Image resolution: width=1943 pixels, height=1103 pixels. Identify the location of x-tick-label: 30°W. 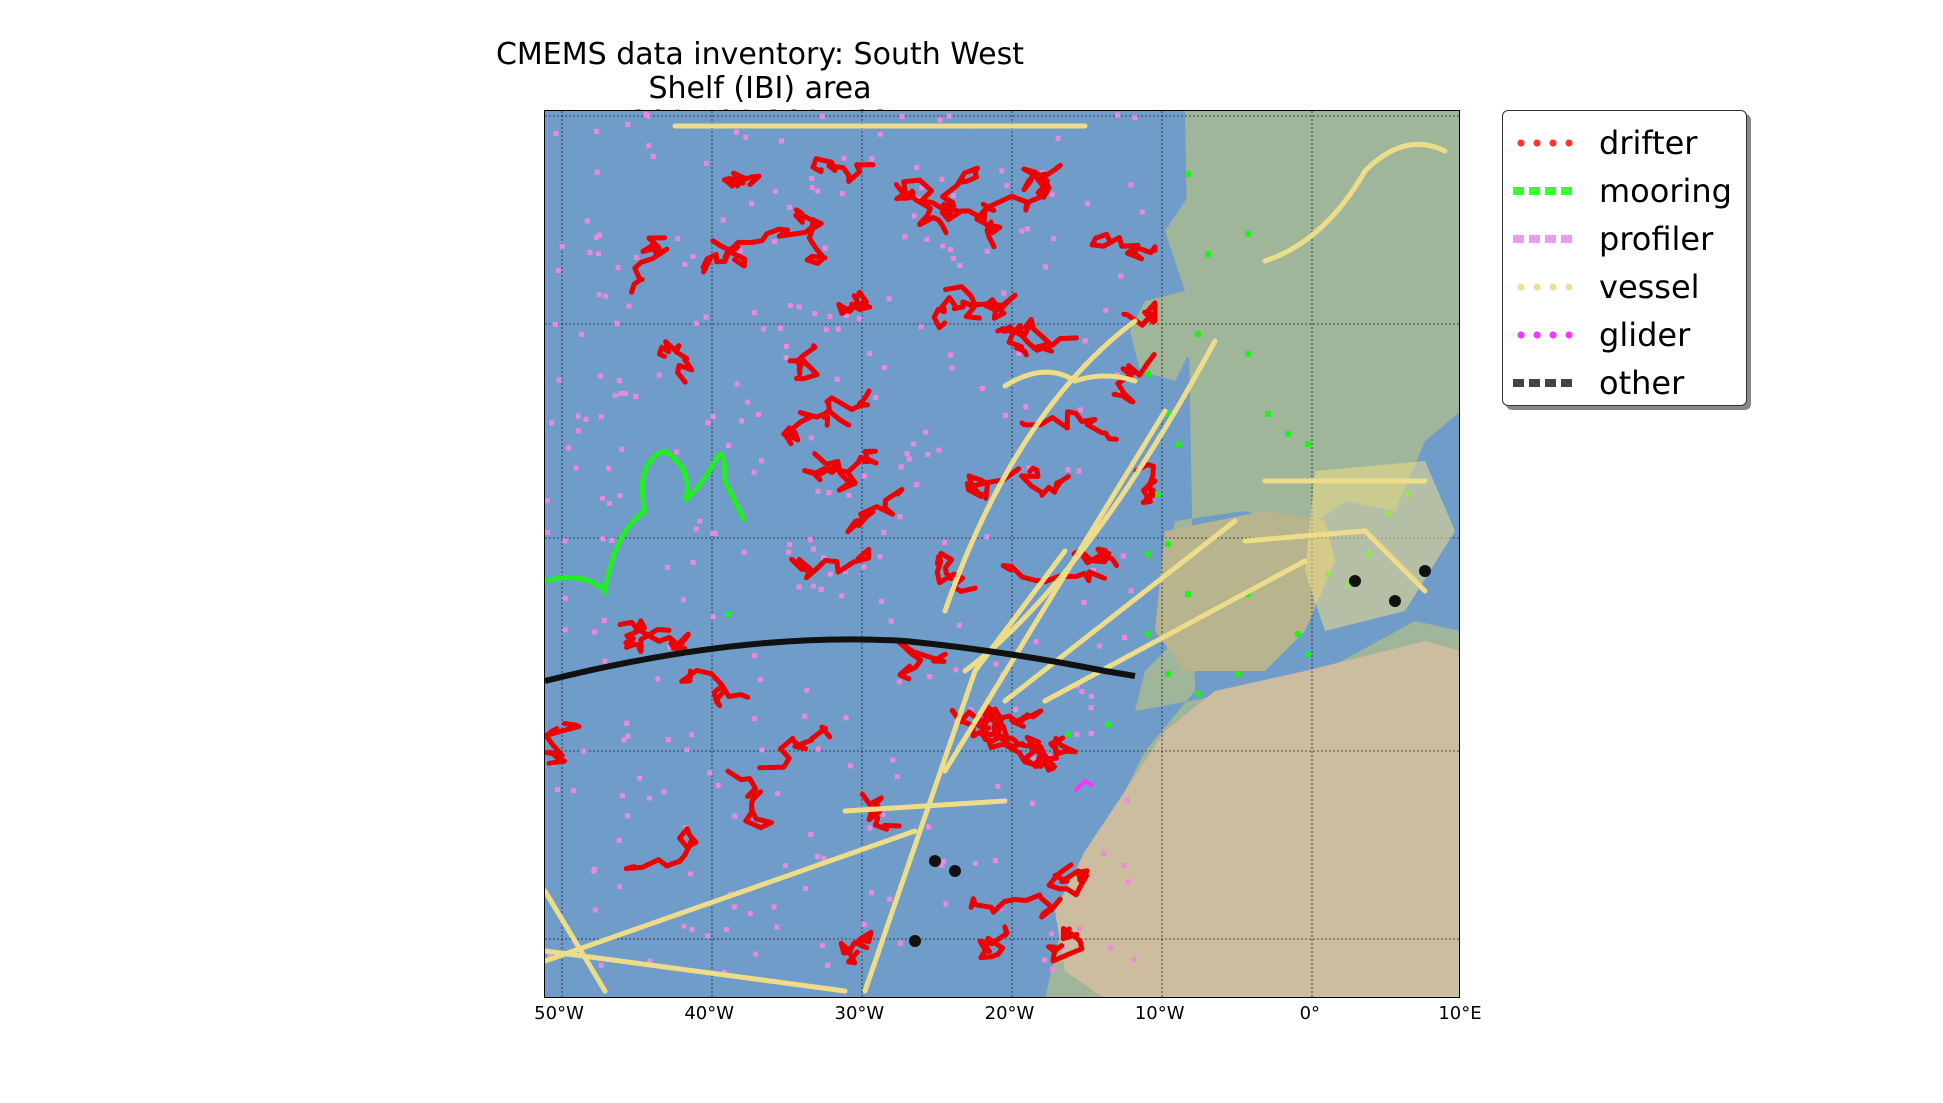
(859, 1013).